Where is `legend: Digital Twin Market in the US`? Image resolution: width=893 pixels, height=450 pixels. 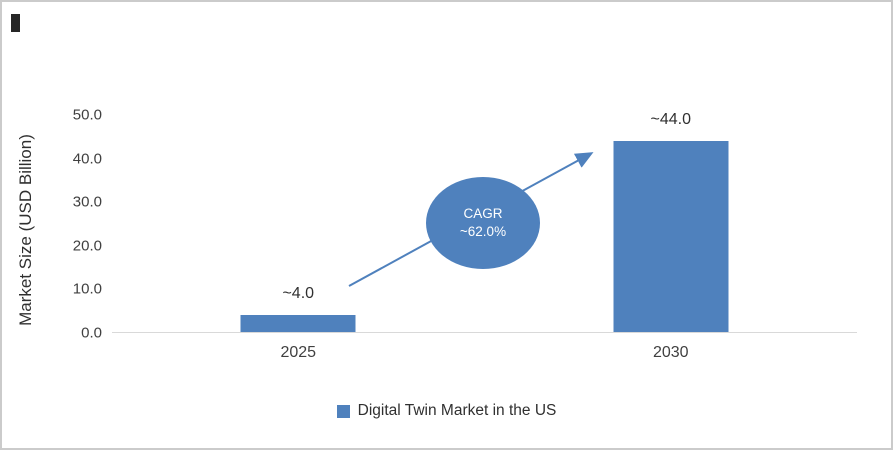
legend: Digital Twin Market in the US is located at coordinates (446, 411).